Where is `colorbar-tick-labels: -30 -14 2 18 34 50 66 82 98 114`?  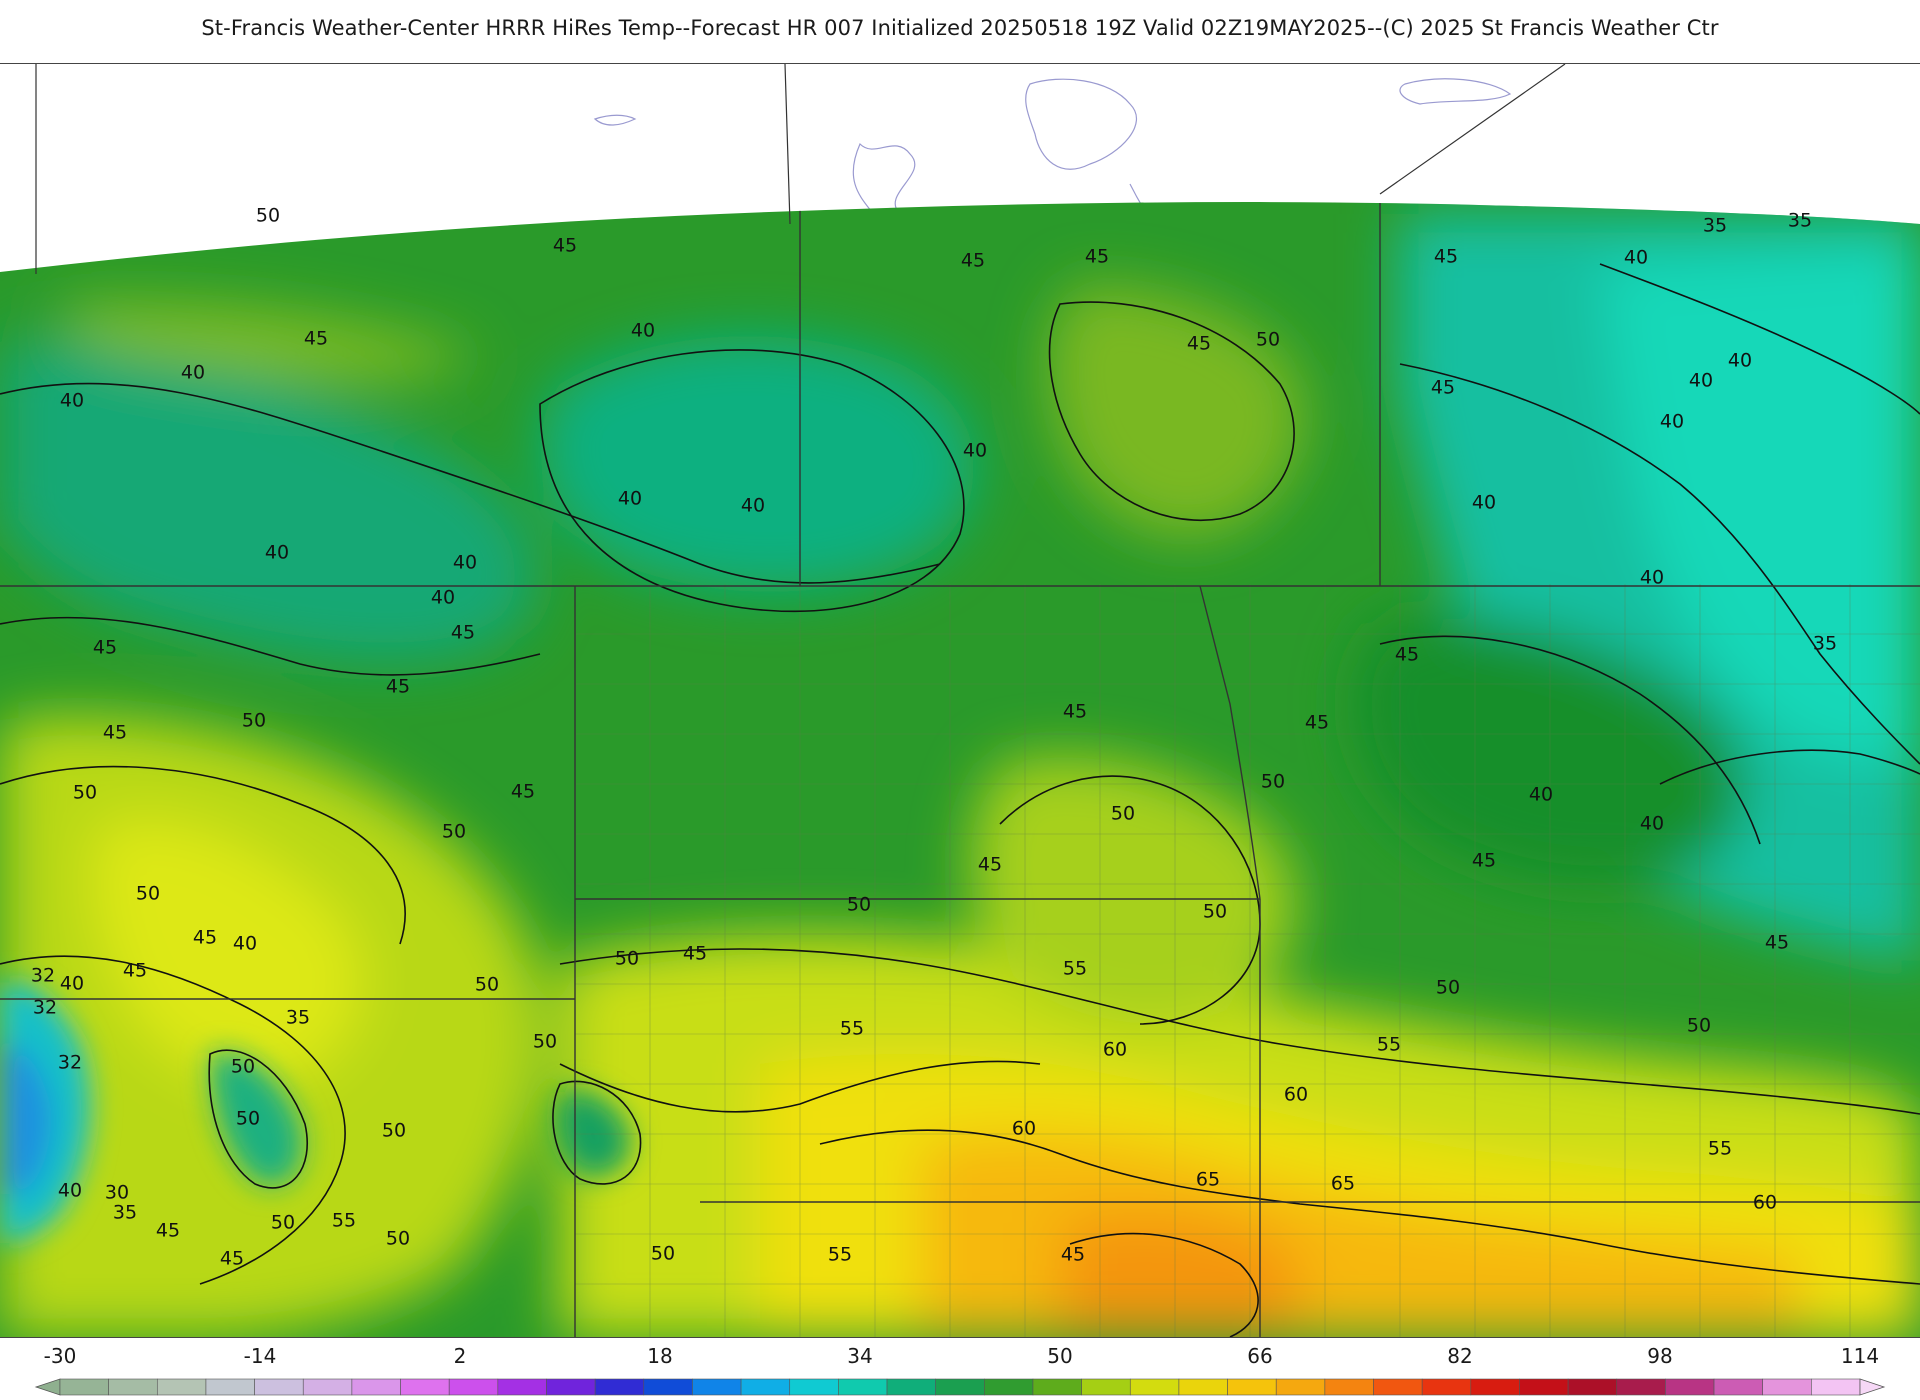
colorbar-tick-labels: -30 -14 2 18 34 50 66 82 98 114 is located at coordinates (960, 1357).